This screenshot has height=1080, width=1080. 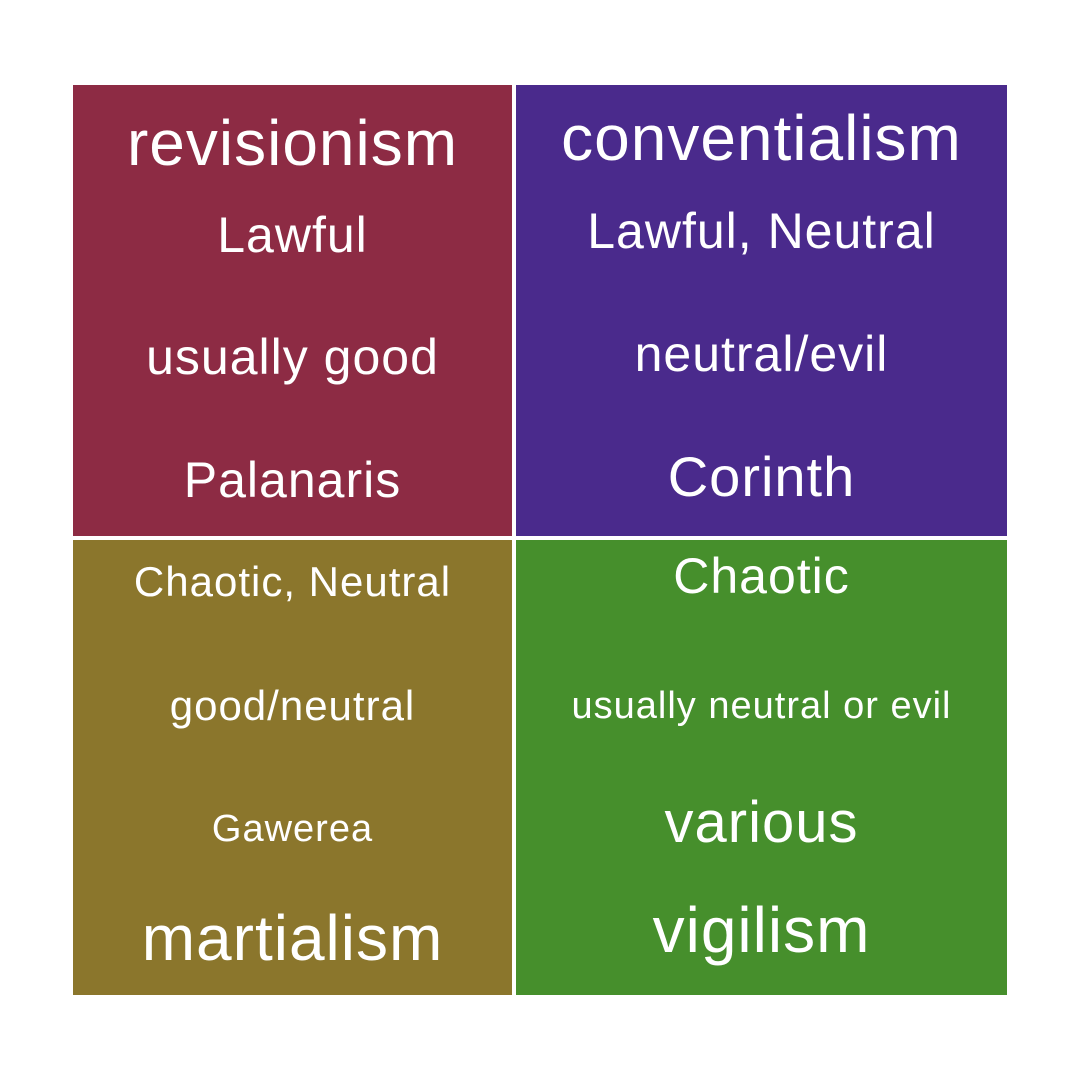 I want to click on place-label: various, so click(x=761, y=822).